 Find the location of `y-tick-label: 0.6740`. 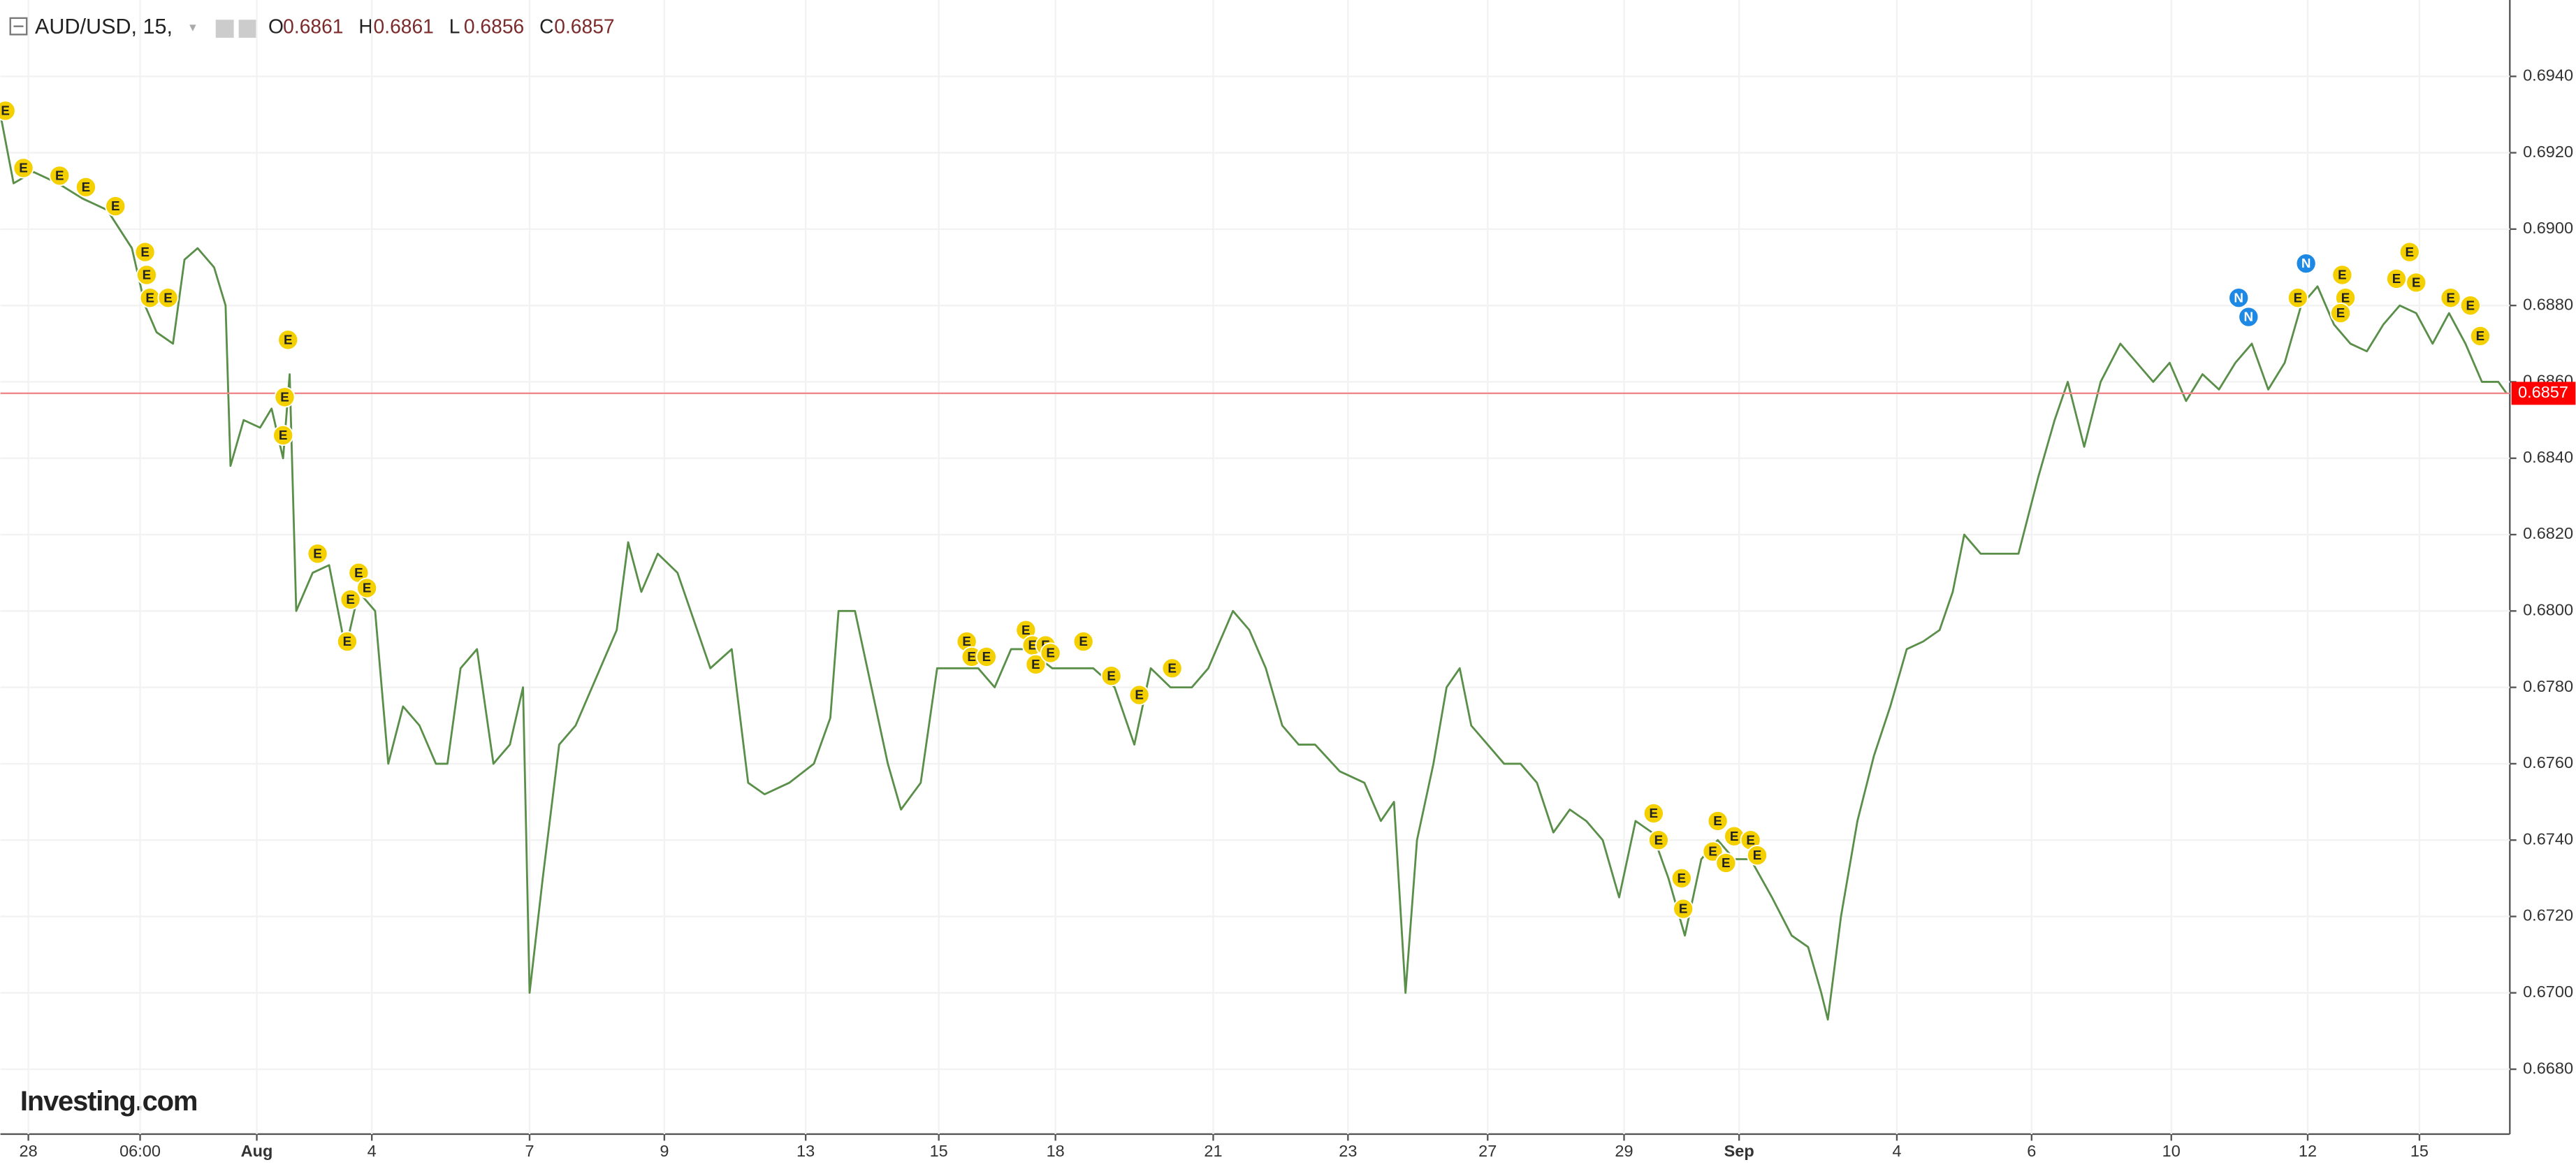

y-tick-label: 0.6740 is located at coordinates (2548, 838).